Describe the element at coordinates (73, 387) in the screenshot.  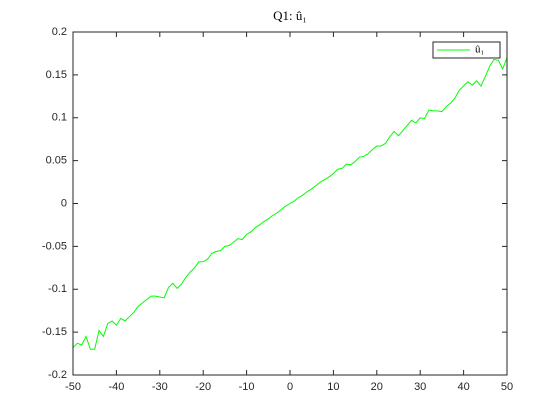
I see `x-tick-label: -50` at that location.